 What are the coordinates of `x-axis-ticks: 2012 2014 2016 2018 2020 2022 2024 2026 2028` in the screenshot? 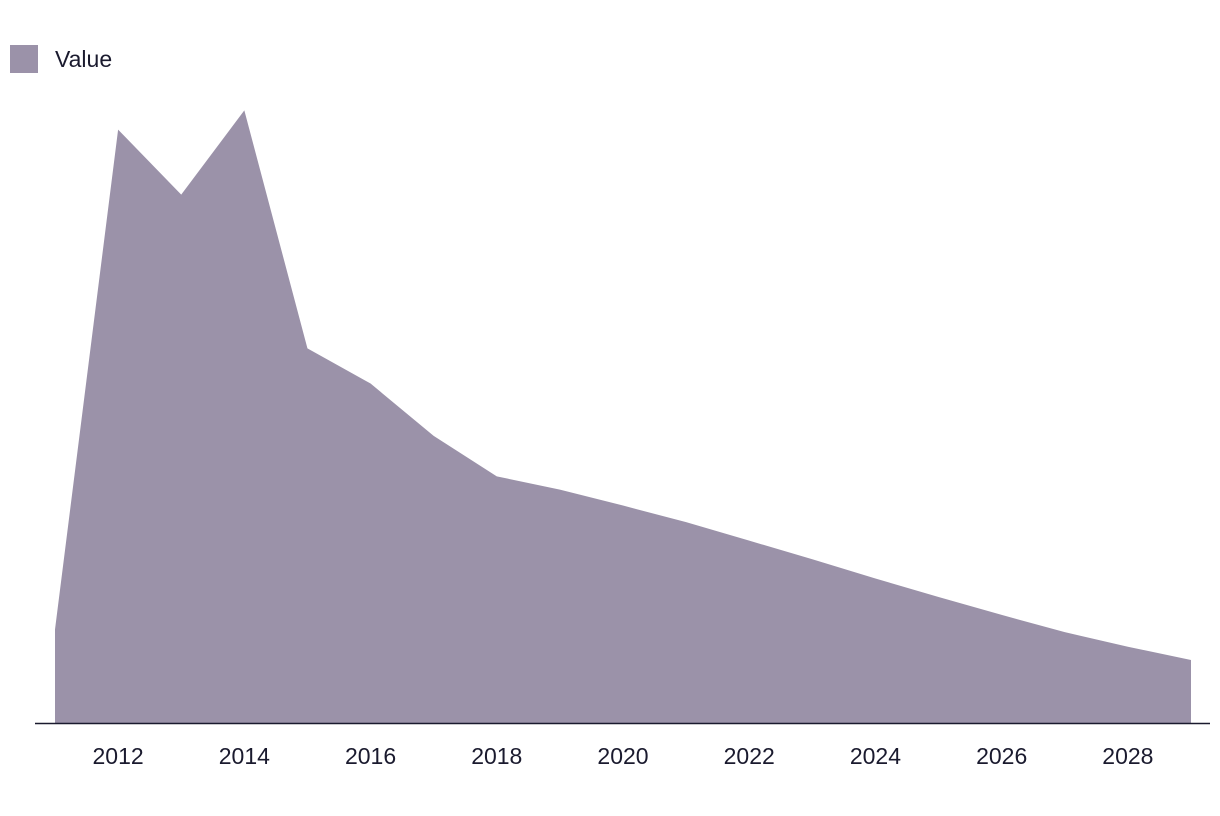 It's located at (623, 756).